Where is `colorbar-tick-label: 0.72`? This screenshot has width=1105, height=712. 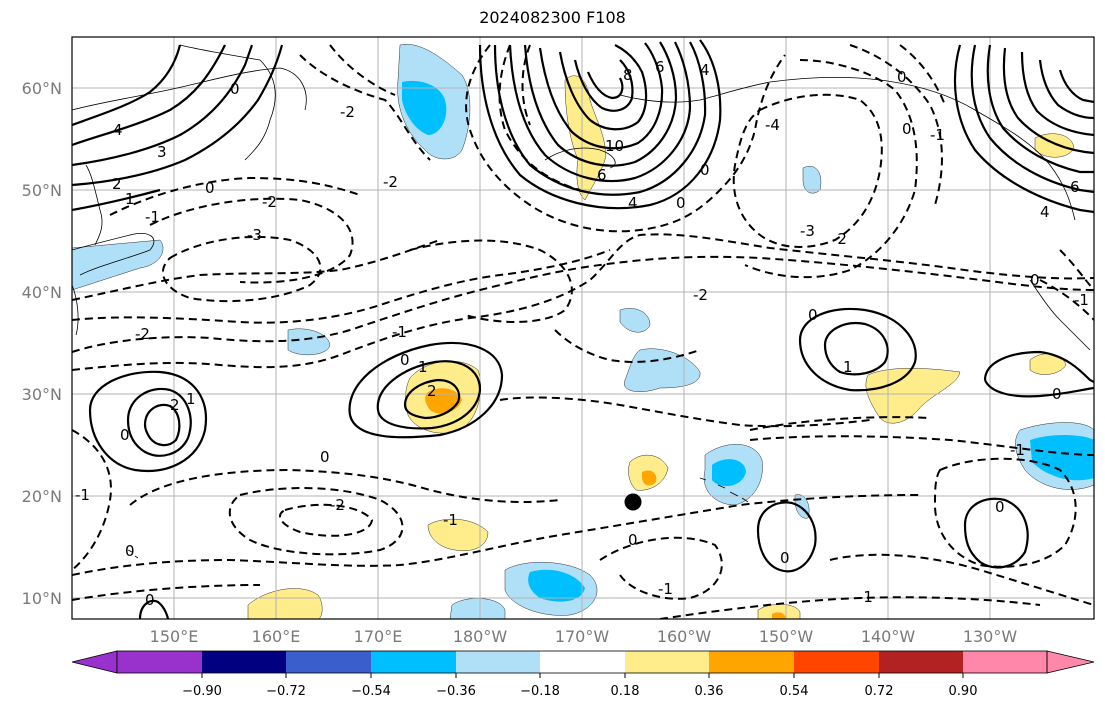
colorbar-tick-label: 0.72 is located at coordinates (879, 691).